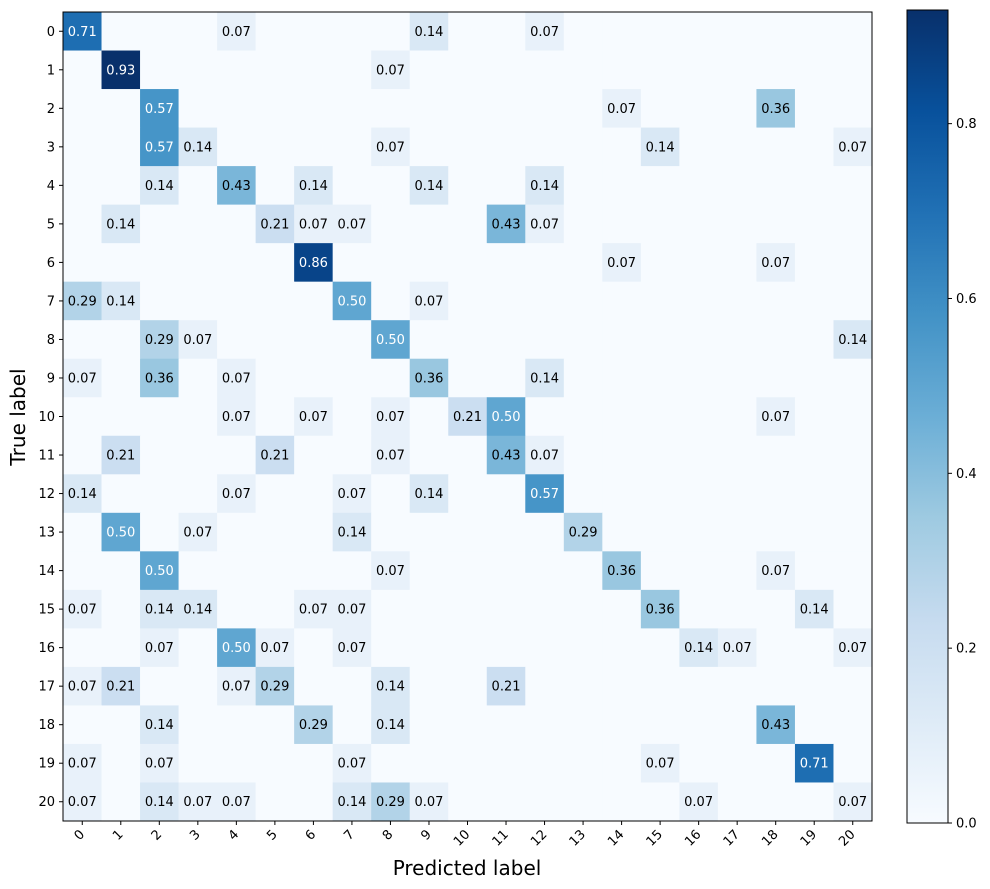  Describe the element at coordinates (46, 417) in the screenshot. I see `y-tick-label: 10` at that location.